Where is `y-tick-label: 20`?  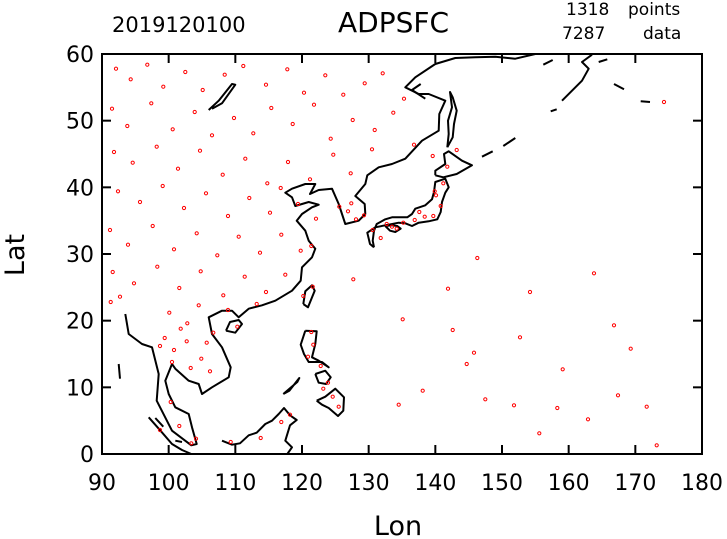 y-tick-label: 20 is located at coordinates (80, 322).